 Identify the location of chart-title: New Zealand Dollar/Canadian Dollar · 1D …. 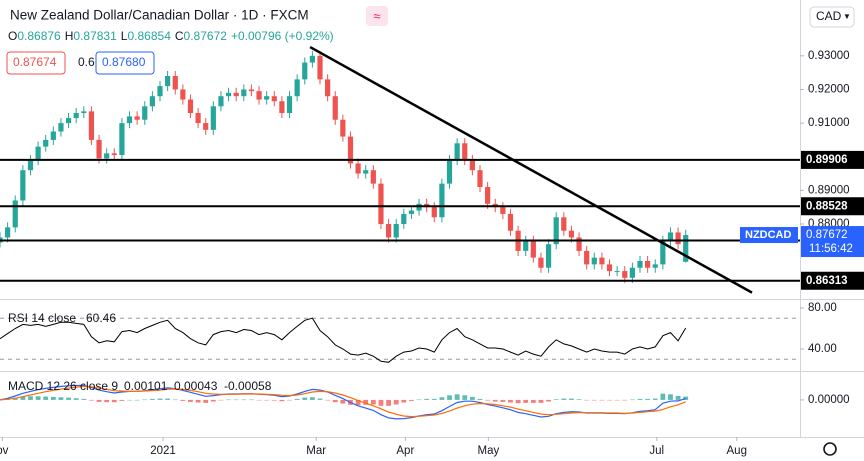
(159, 15).